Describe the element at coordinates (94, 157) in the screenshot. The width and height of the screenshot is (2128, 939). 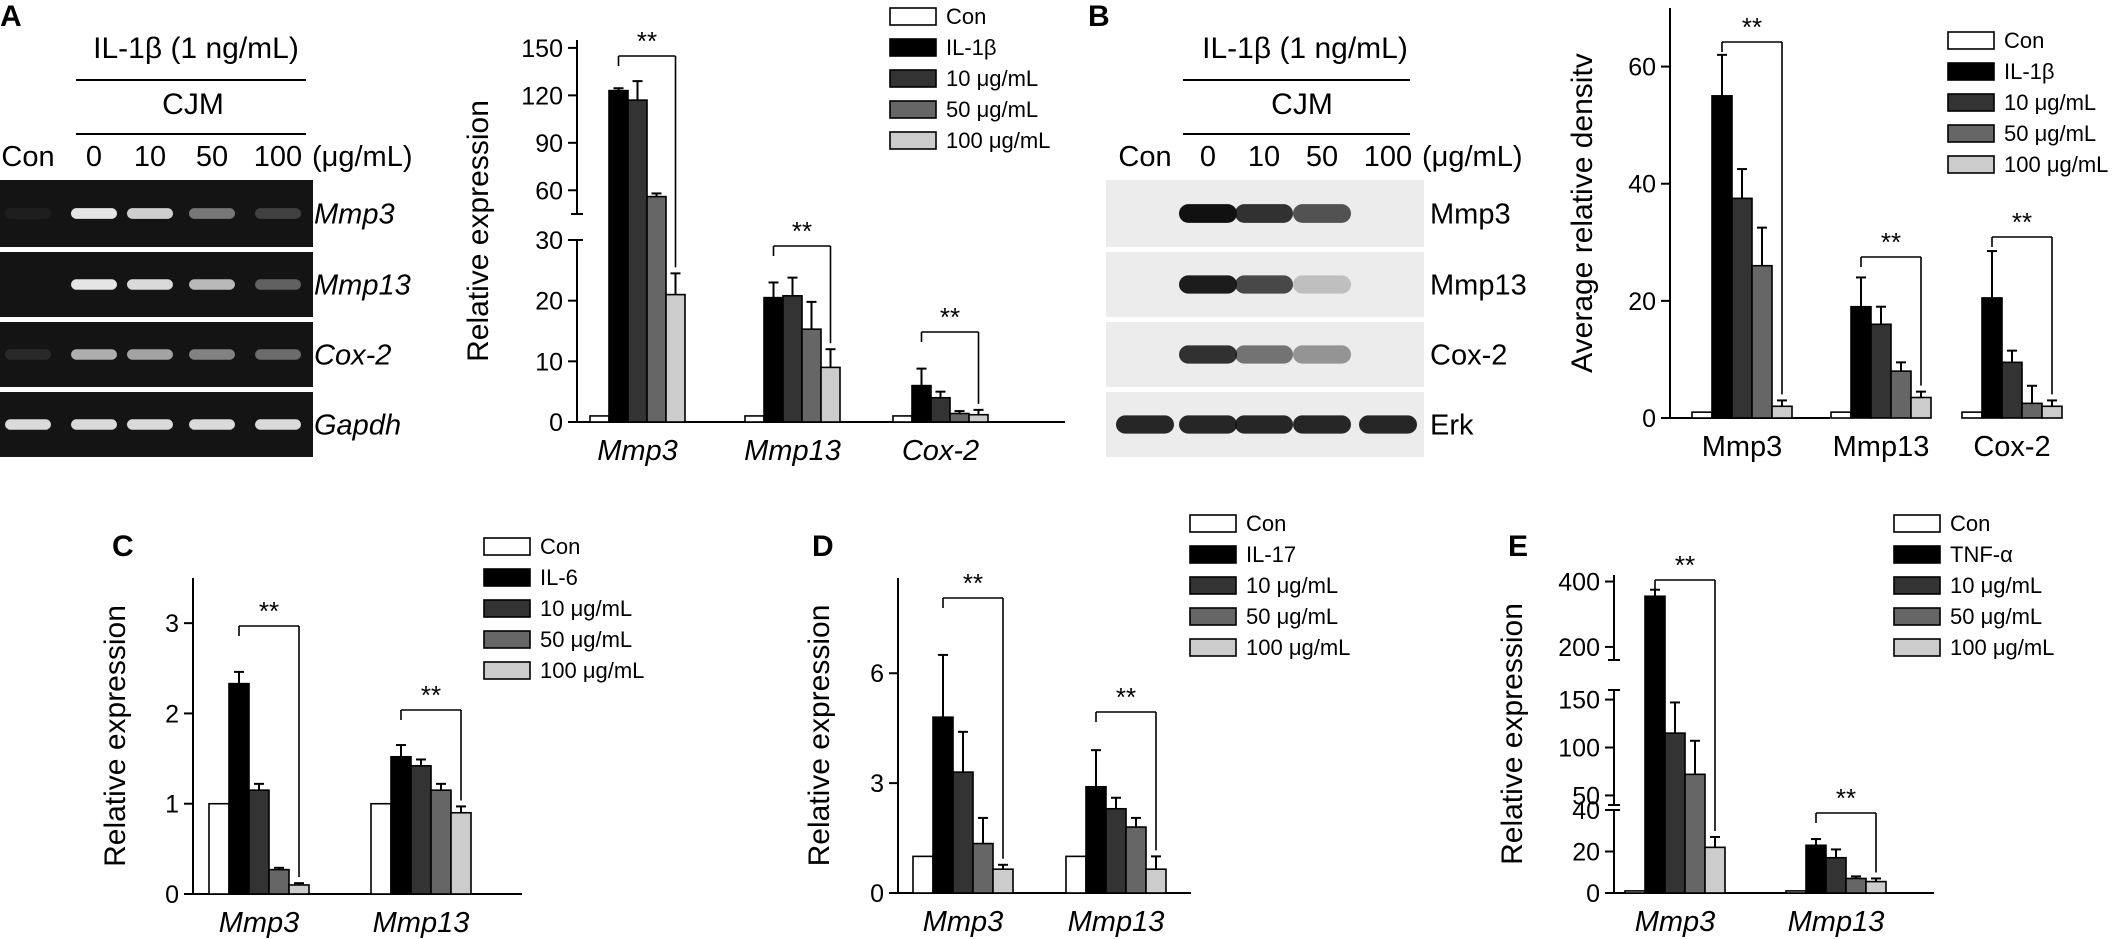
I see `lane-label: 0` at that location.